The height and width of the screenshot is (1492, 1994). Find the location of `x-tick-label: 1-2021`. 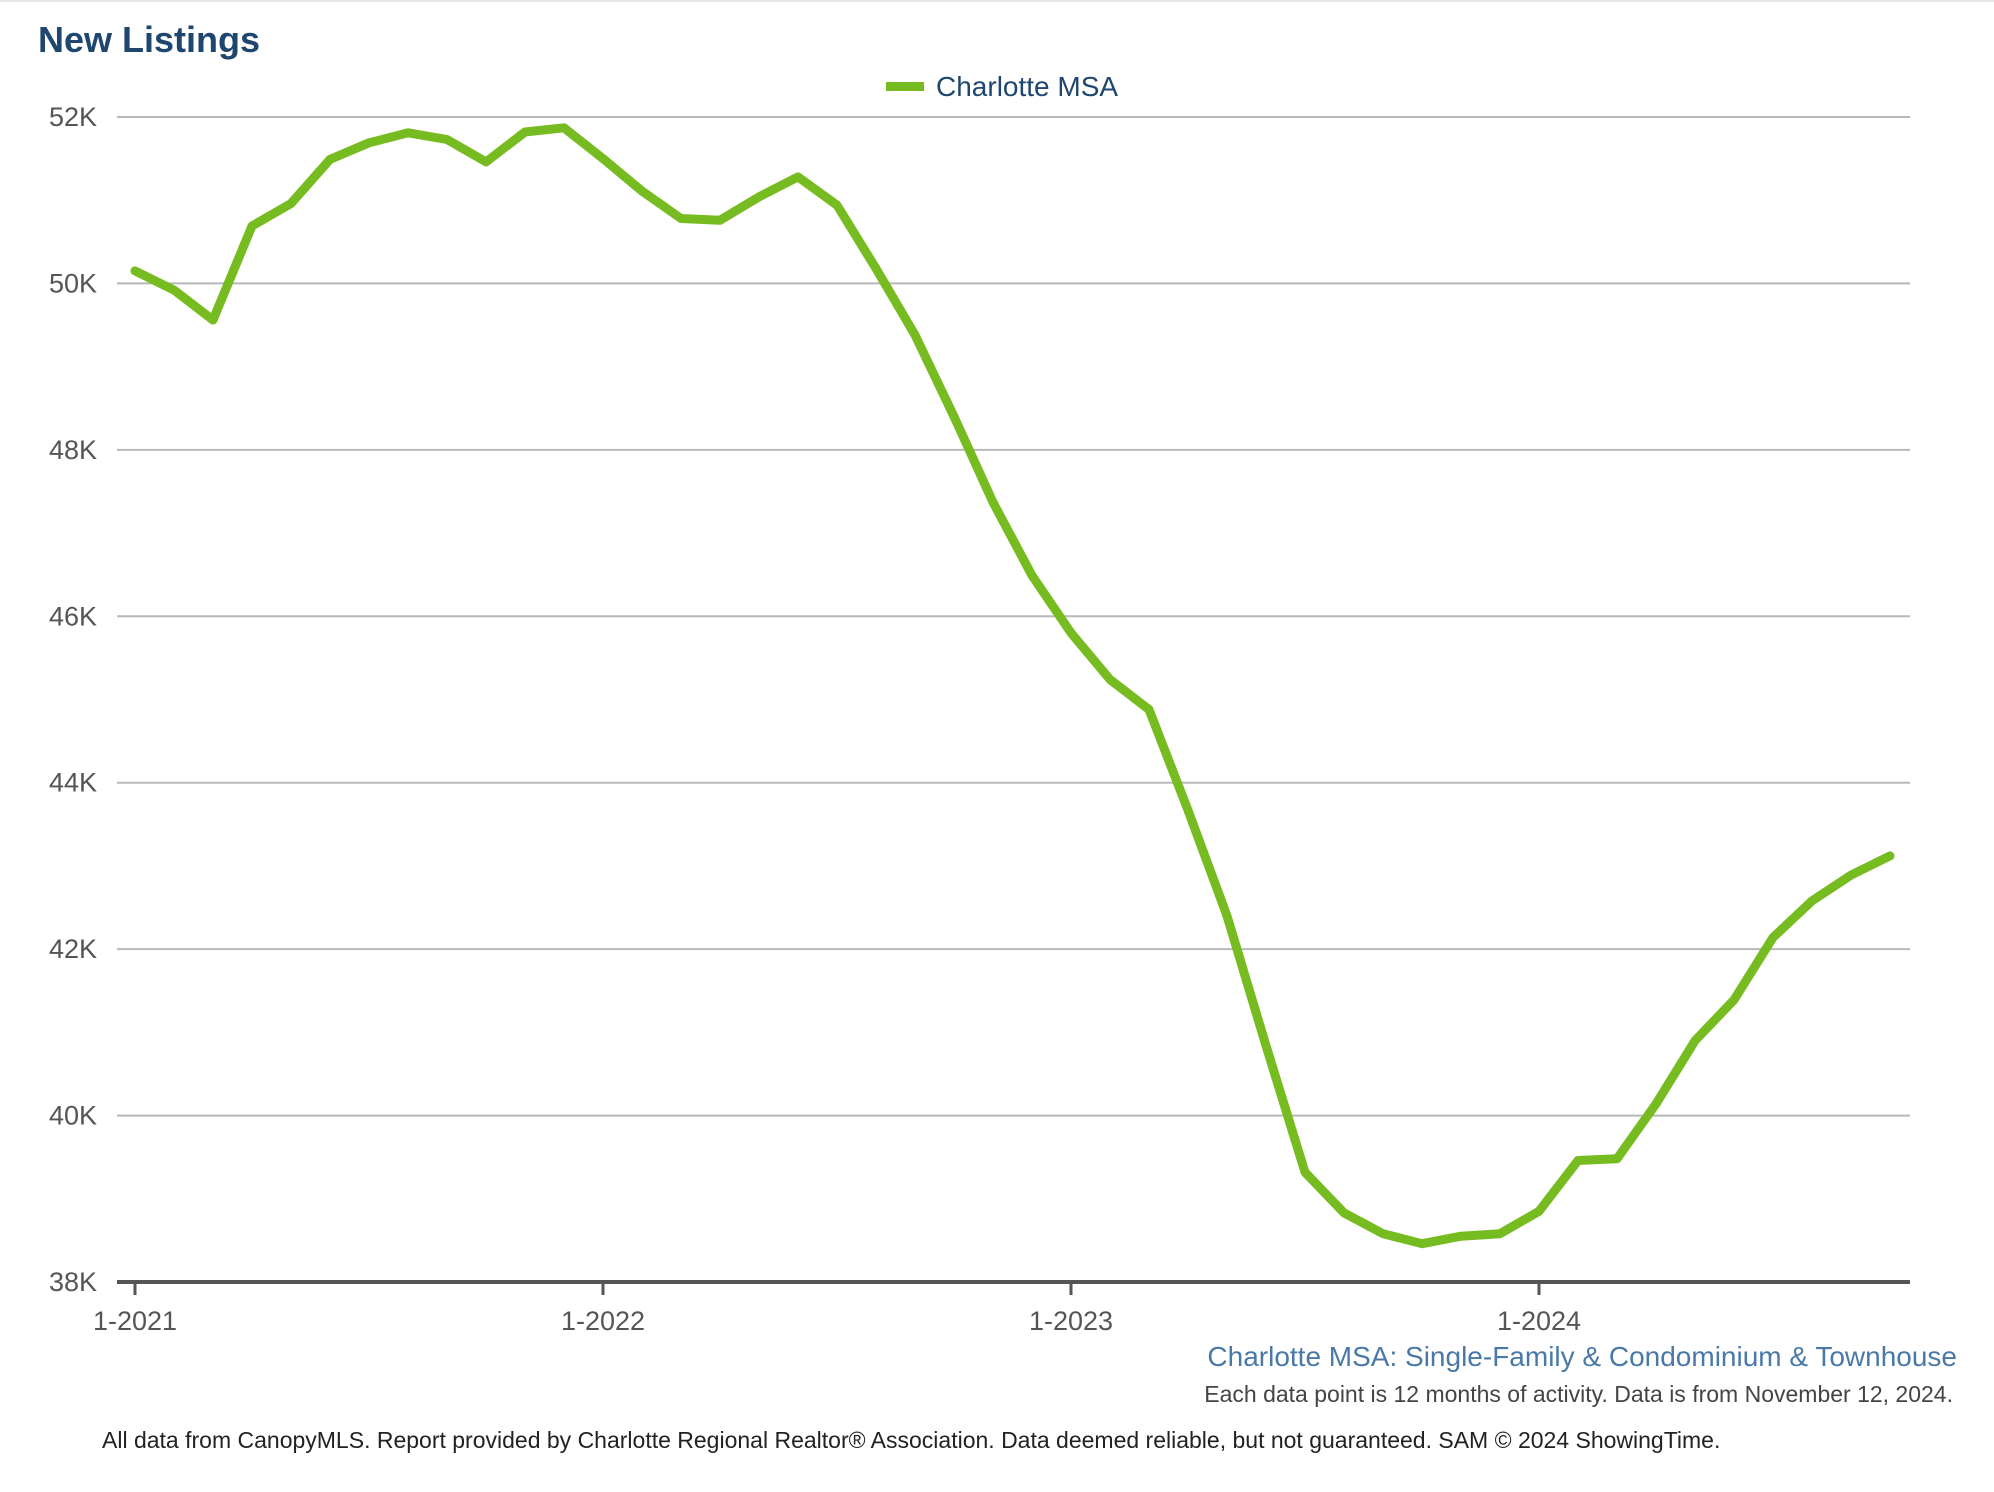

x-tick-label: 1-2021 is located at coordinates (135, 1321).